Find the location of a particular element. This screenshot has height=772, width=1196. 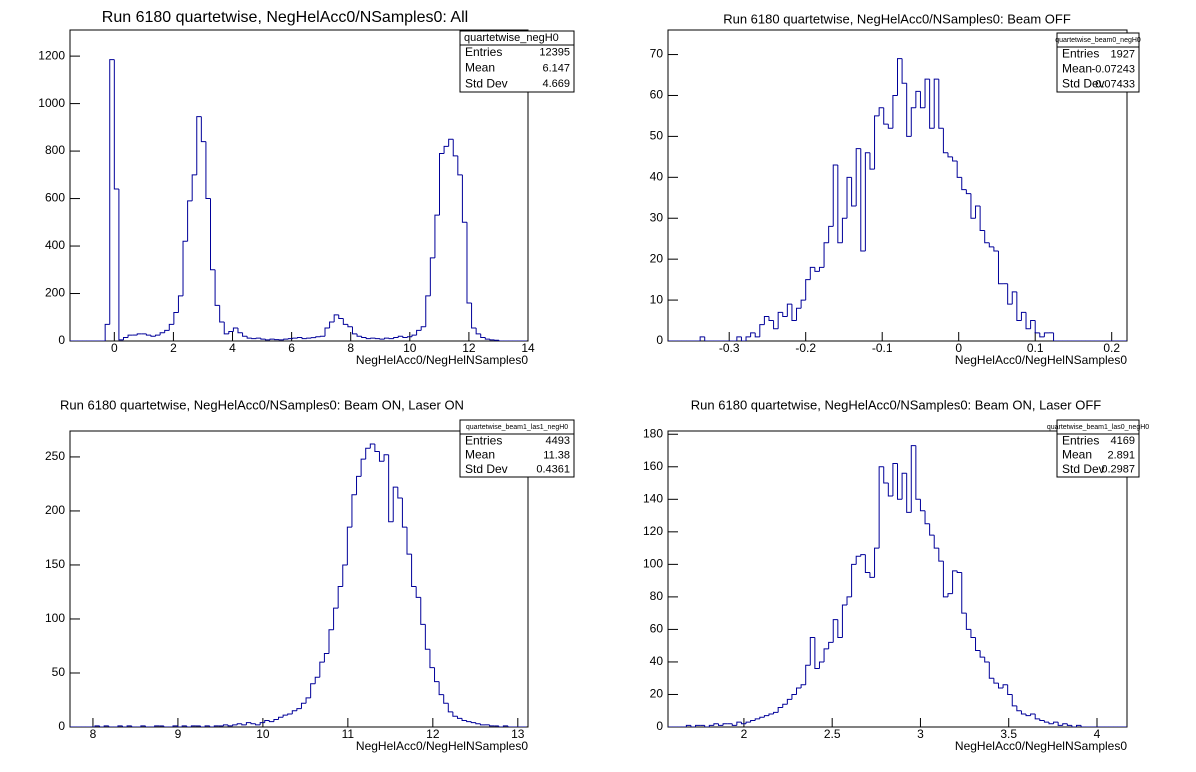

x-tick-label: 3 is located at coordinates (920, 734).